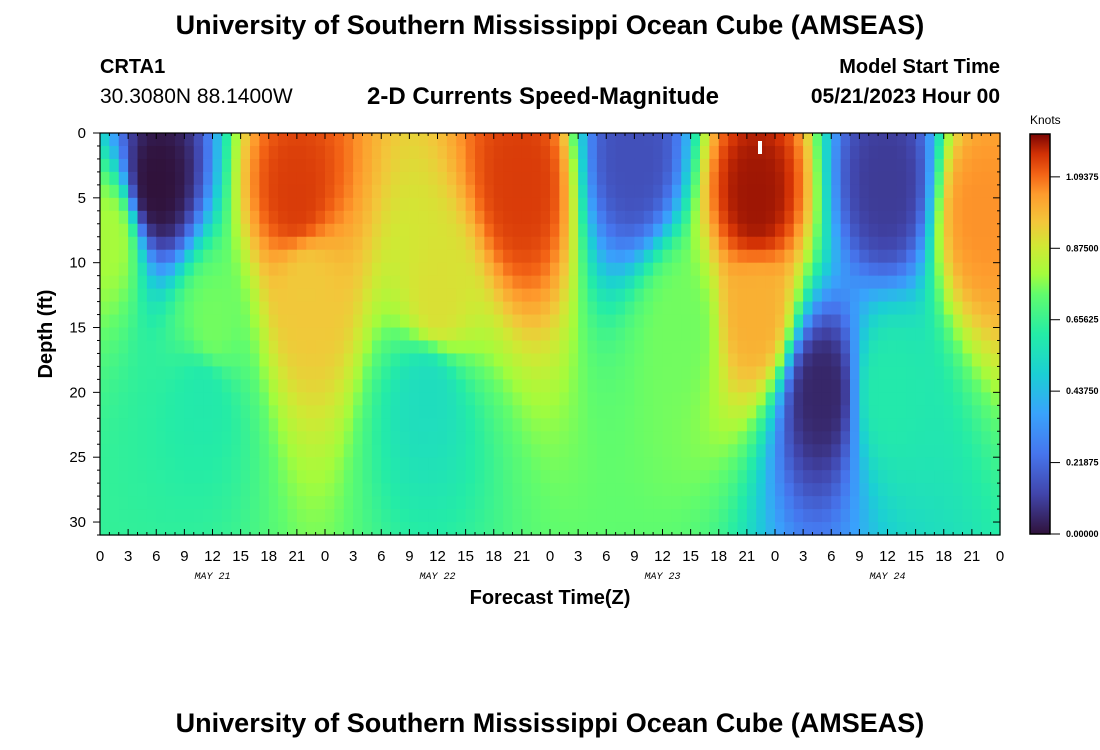 This screenshot has width=1100, height=750. Describe the element at coordinates (859, 556) in the screenshot. I see `x-tick-label: 9` at that location.